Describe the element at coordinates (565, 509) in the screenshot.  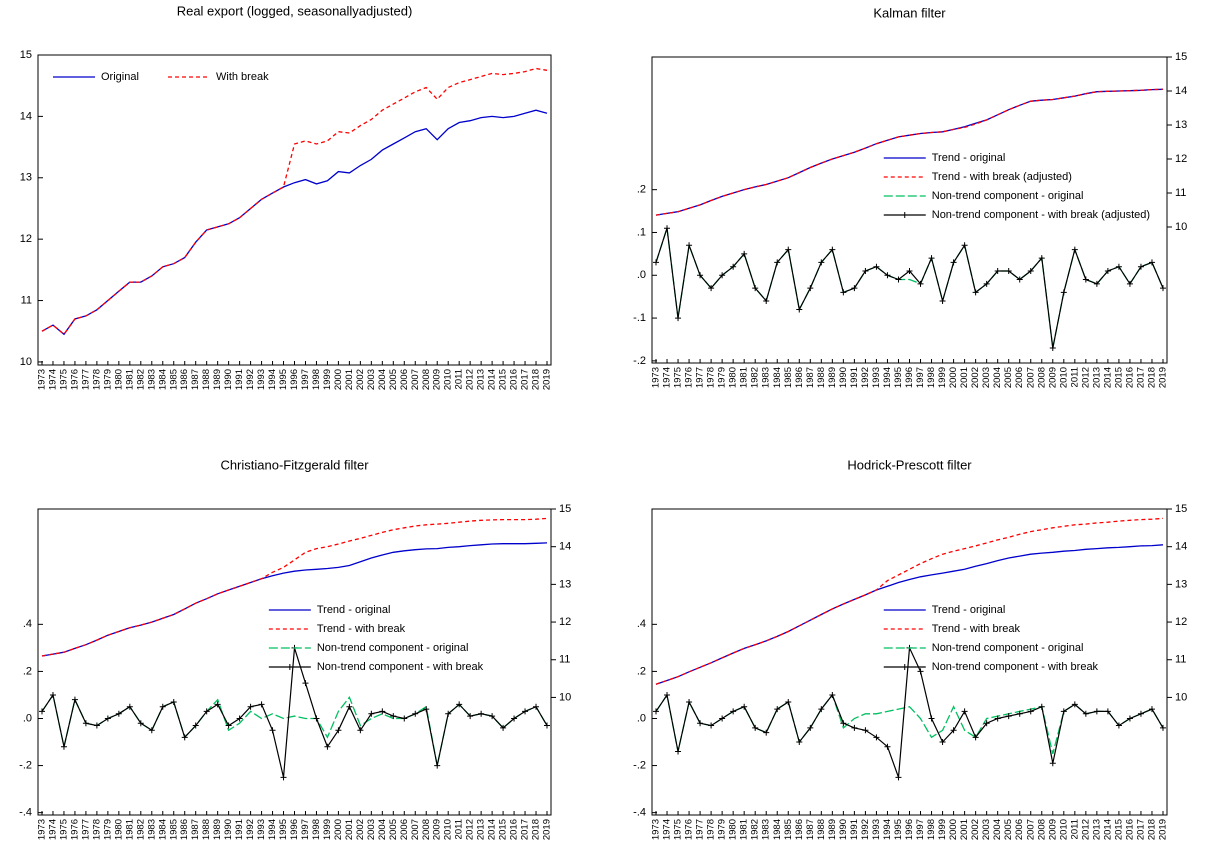
I see `y2-tick-label: 15` at that location.